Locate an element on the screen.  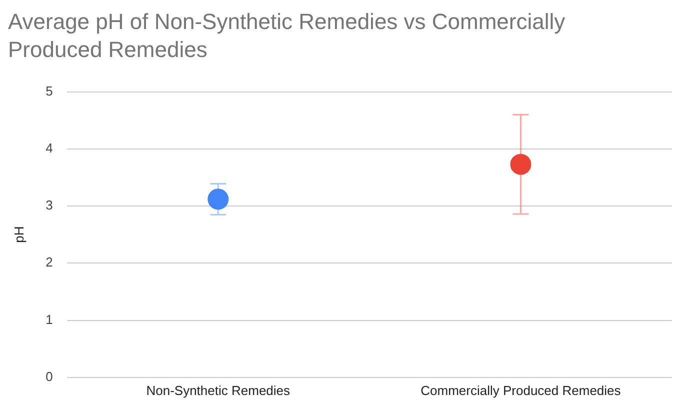
x-tick-label: Non-Synthetic Remedies is located at coordinates (218, 390).